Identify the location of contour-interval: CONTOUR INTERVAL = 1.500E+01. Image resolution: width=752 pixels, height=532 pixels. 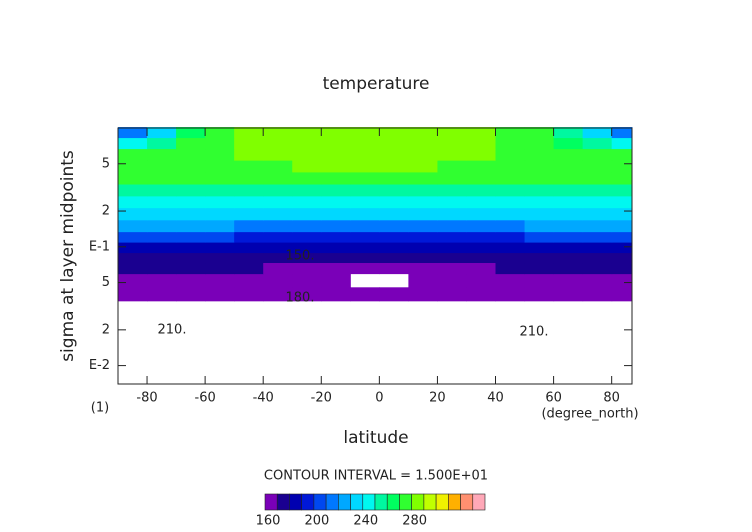
(376, 476).